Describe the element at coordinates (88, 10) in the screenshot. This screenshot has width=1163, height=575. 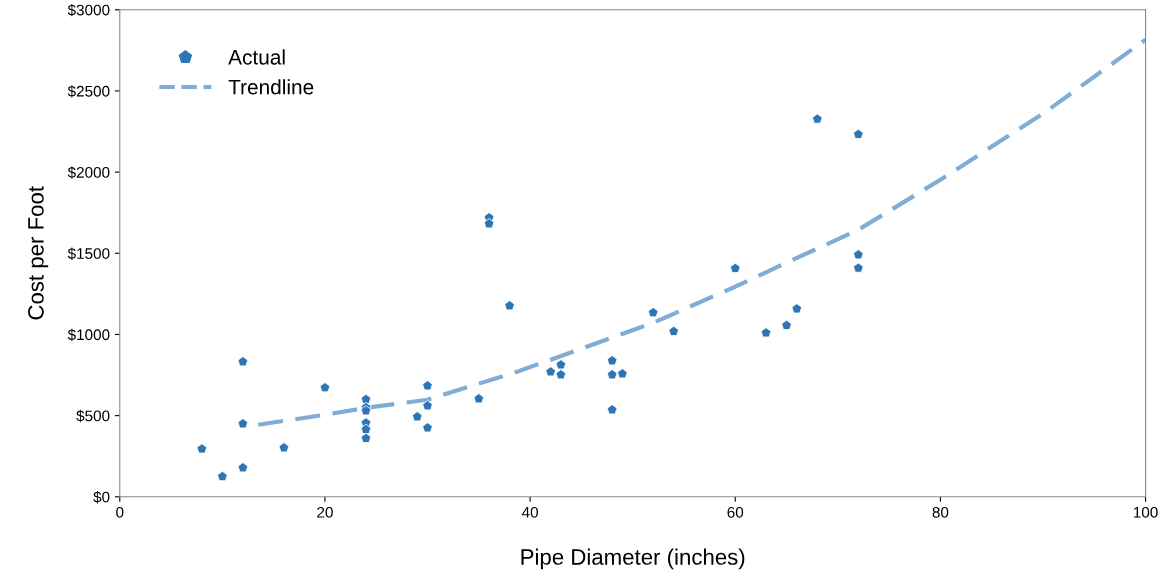
I see `y-tick-label: $3000` at that location.